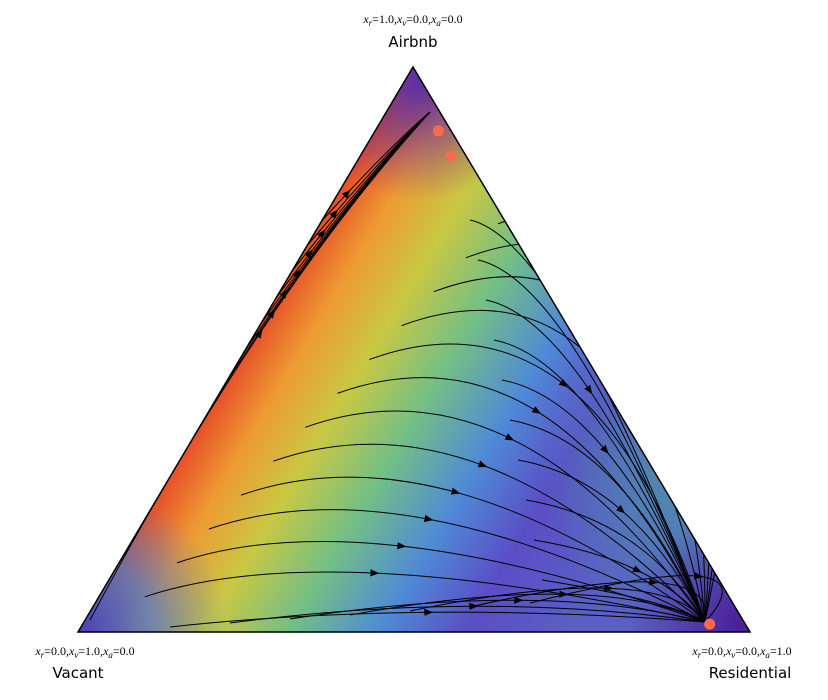 Image resolution: width=828 pixels, height=700 pixels. I want to click on corner-name: Airbnb, so click(412, 42).